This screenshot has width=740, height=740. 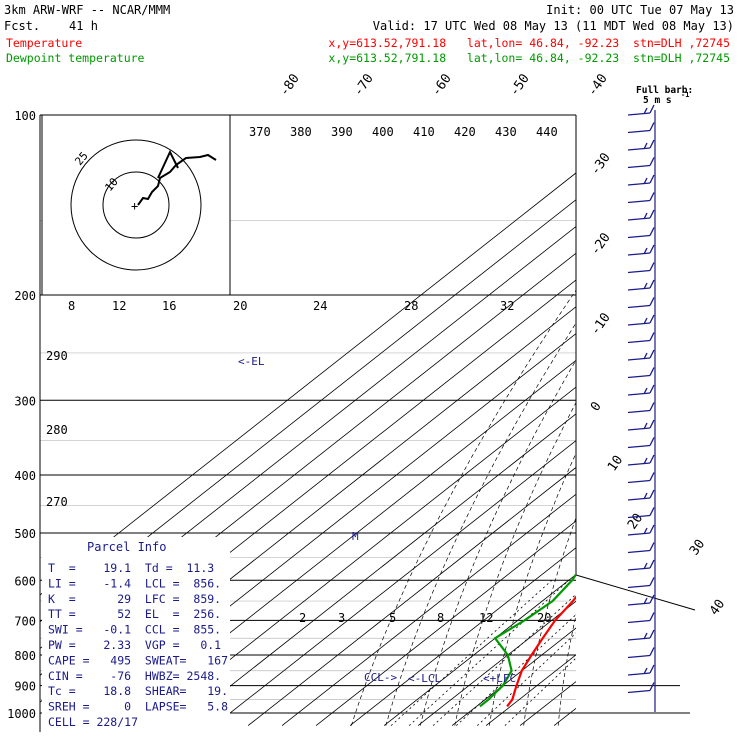 I want to click on theta-label: 390, so click(x=342, y=132).